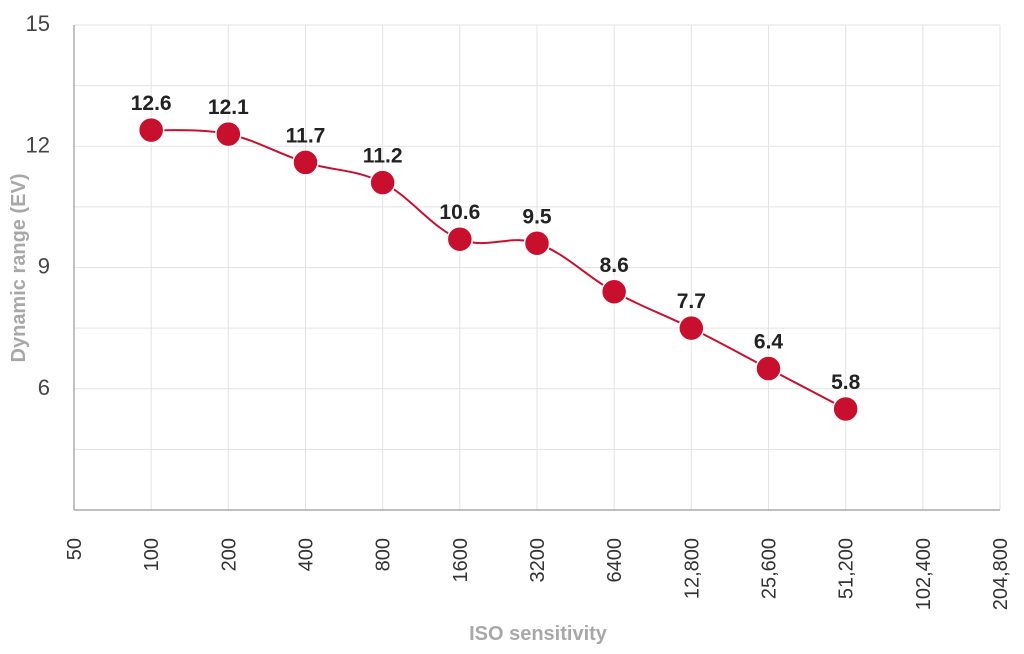 This screenshot has width=1024, height=654. Describe the element at coordinates (459, 212) in the screenshot. I see `data-label: 10.6` at that location.